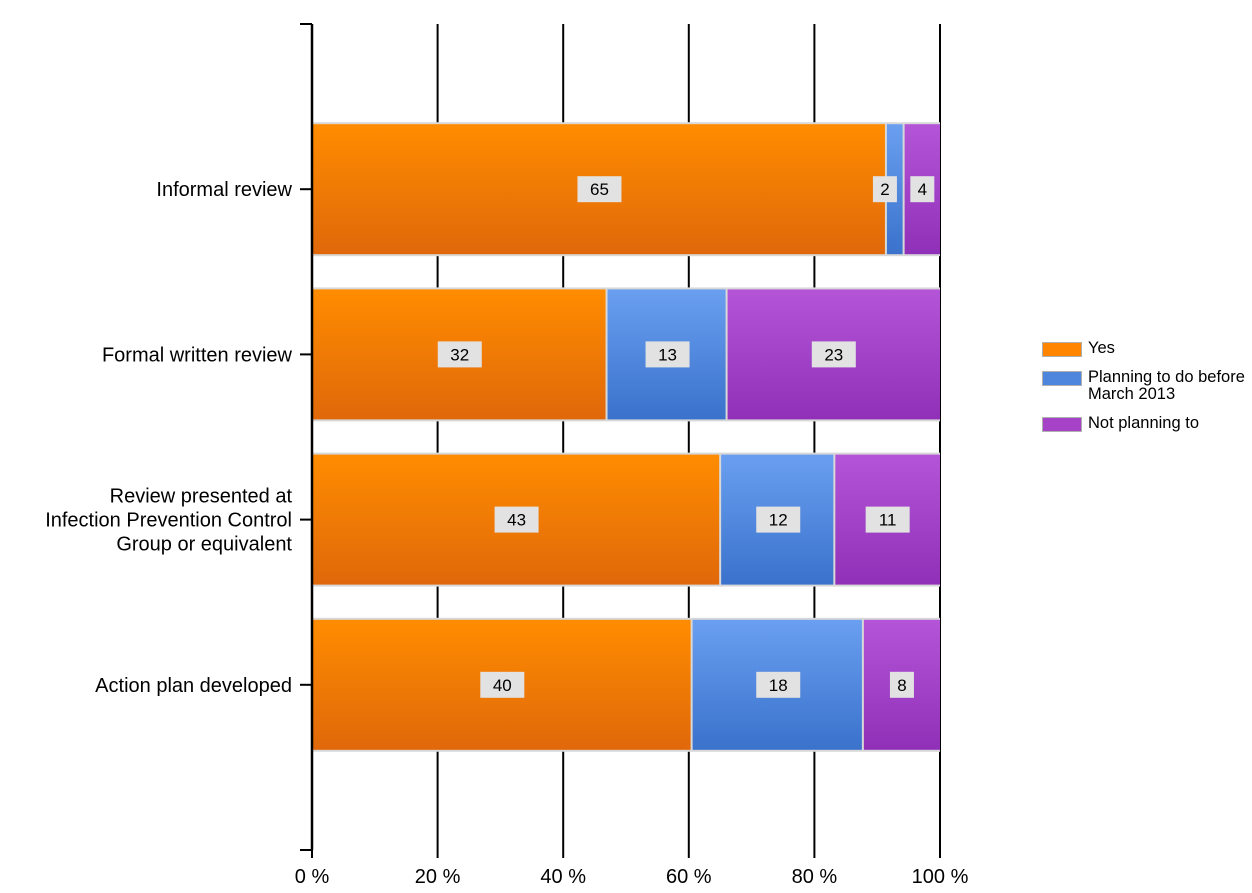 Image resolution: width=1252 pixels, height=893 pixels. Describe the element at coordinates (1143, 423) in the screenshot. I see `legend-label-not-planning: Not planning to` at that location.